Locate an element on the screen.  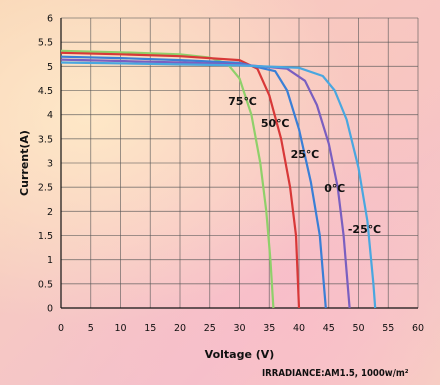
y-axis-title: Current(A) is located at coordinates (24, 163).